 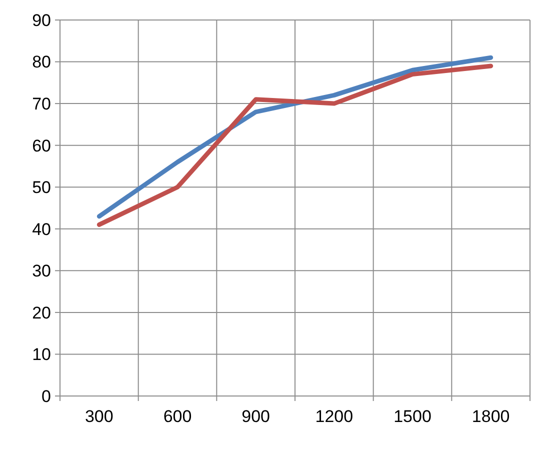 I want to click on x-tick-label: 1800, so click(x=491, y=416).